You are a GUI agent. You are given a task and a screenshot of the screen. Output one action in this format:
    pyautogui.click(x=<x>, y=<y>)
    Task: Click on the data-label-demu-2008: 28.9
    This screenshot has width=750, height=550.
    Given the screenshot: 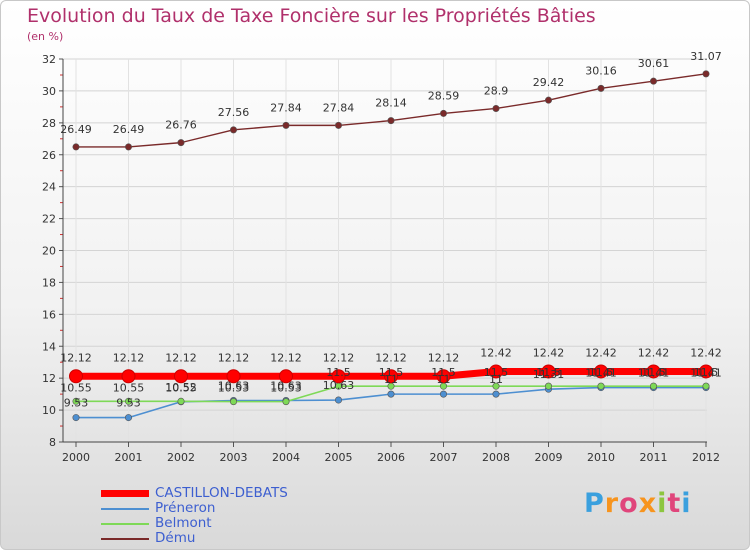 What is the action you would take?
    pyautogui.click(x=496, y=90)
    